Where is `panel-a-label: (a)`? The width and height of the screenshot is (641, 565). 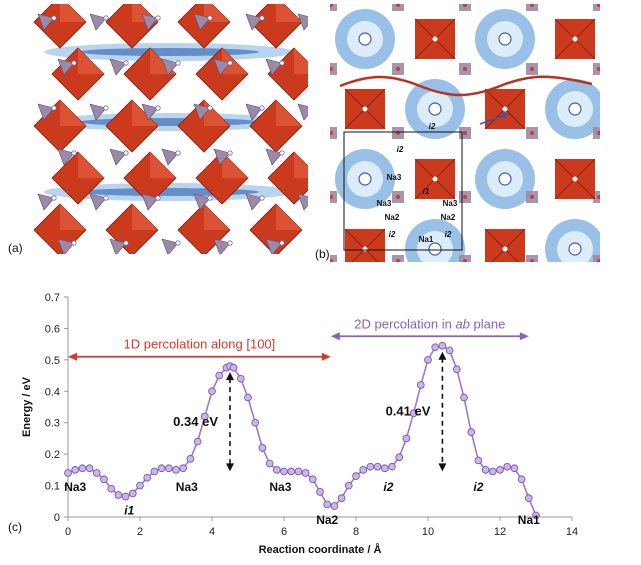 panel-a-label: (a) is located at coordinates (15, 248).